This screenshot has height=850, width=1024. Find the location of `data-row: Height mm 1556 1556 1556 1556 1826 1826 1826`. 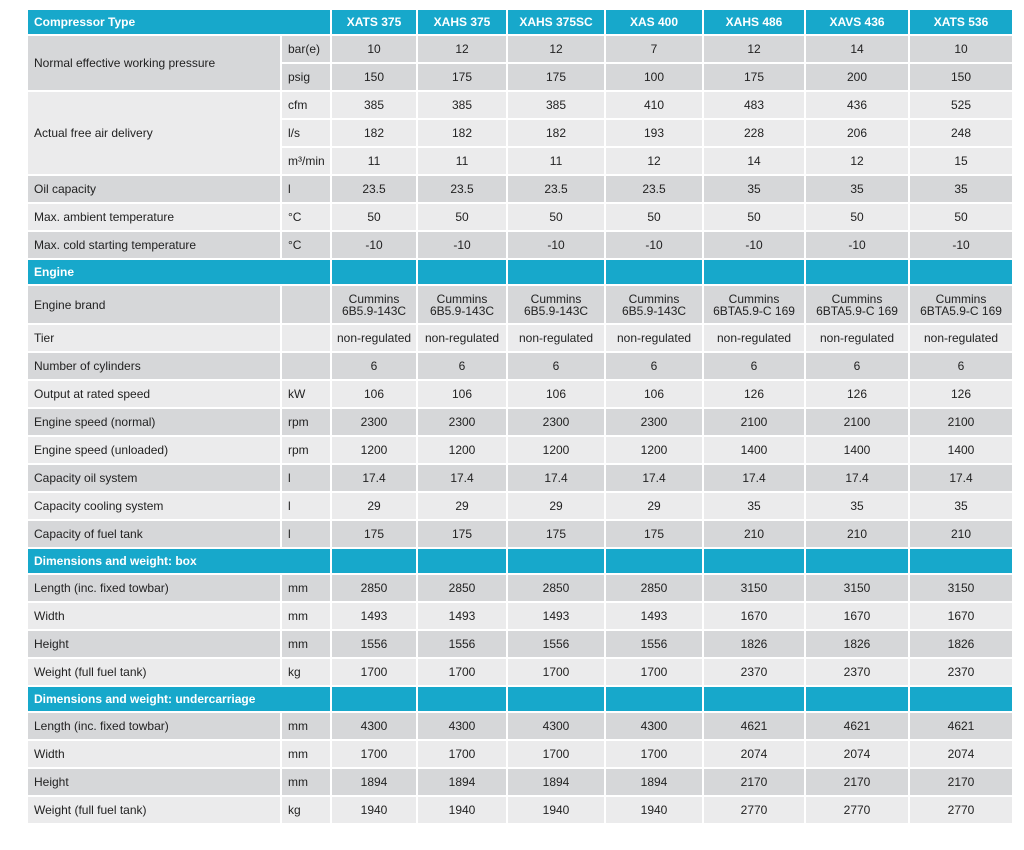

data-row: Height mm 1556 1556 1556 1556 1826 1826 1826 is located at coordinates (521, 645).